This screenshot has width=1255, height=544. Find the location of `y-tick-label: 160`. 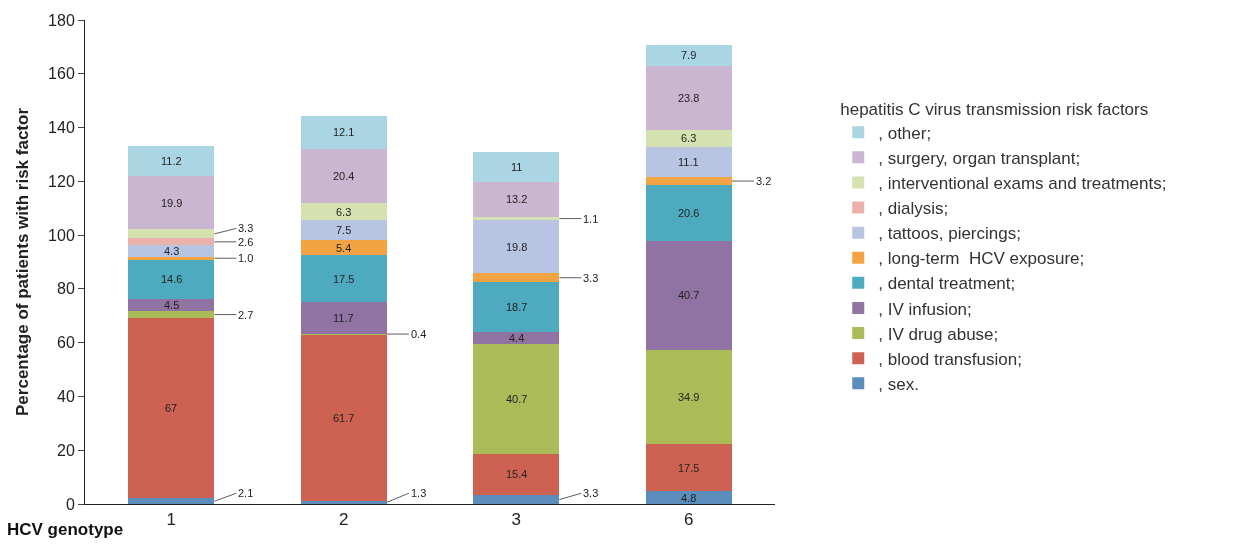

y-tick-label: 160 is located at coordinates (61, 74).